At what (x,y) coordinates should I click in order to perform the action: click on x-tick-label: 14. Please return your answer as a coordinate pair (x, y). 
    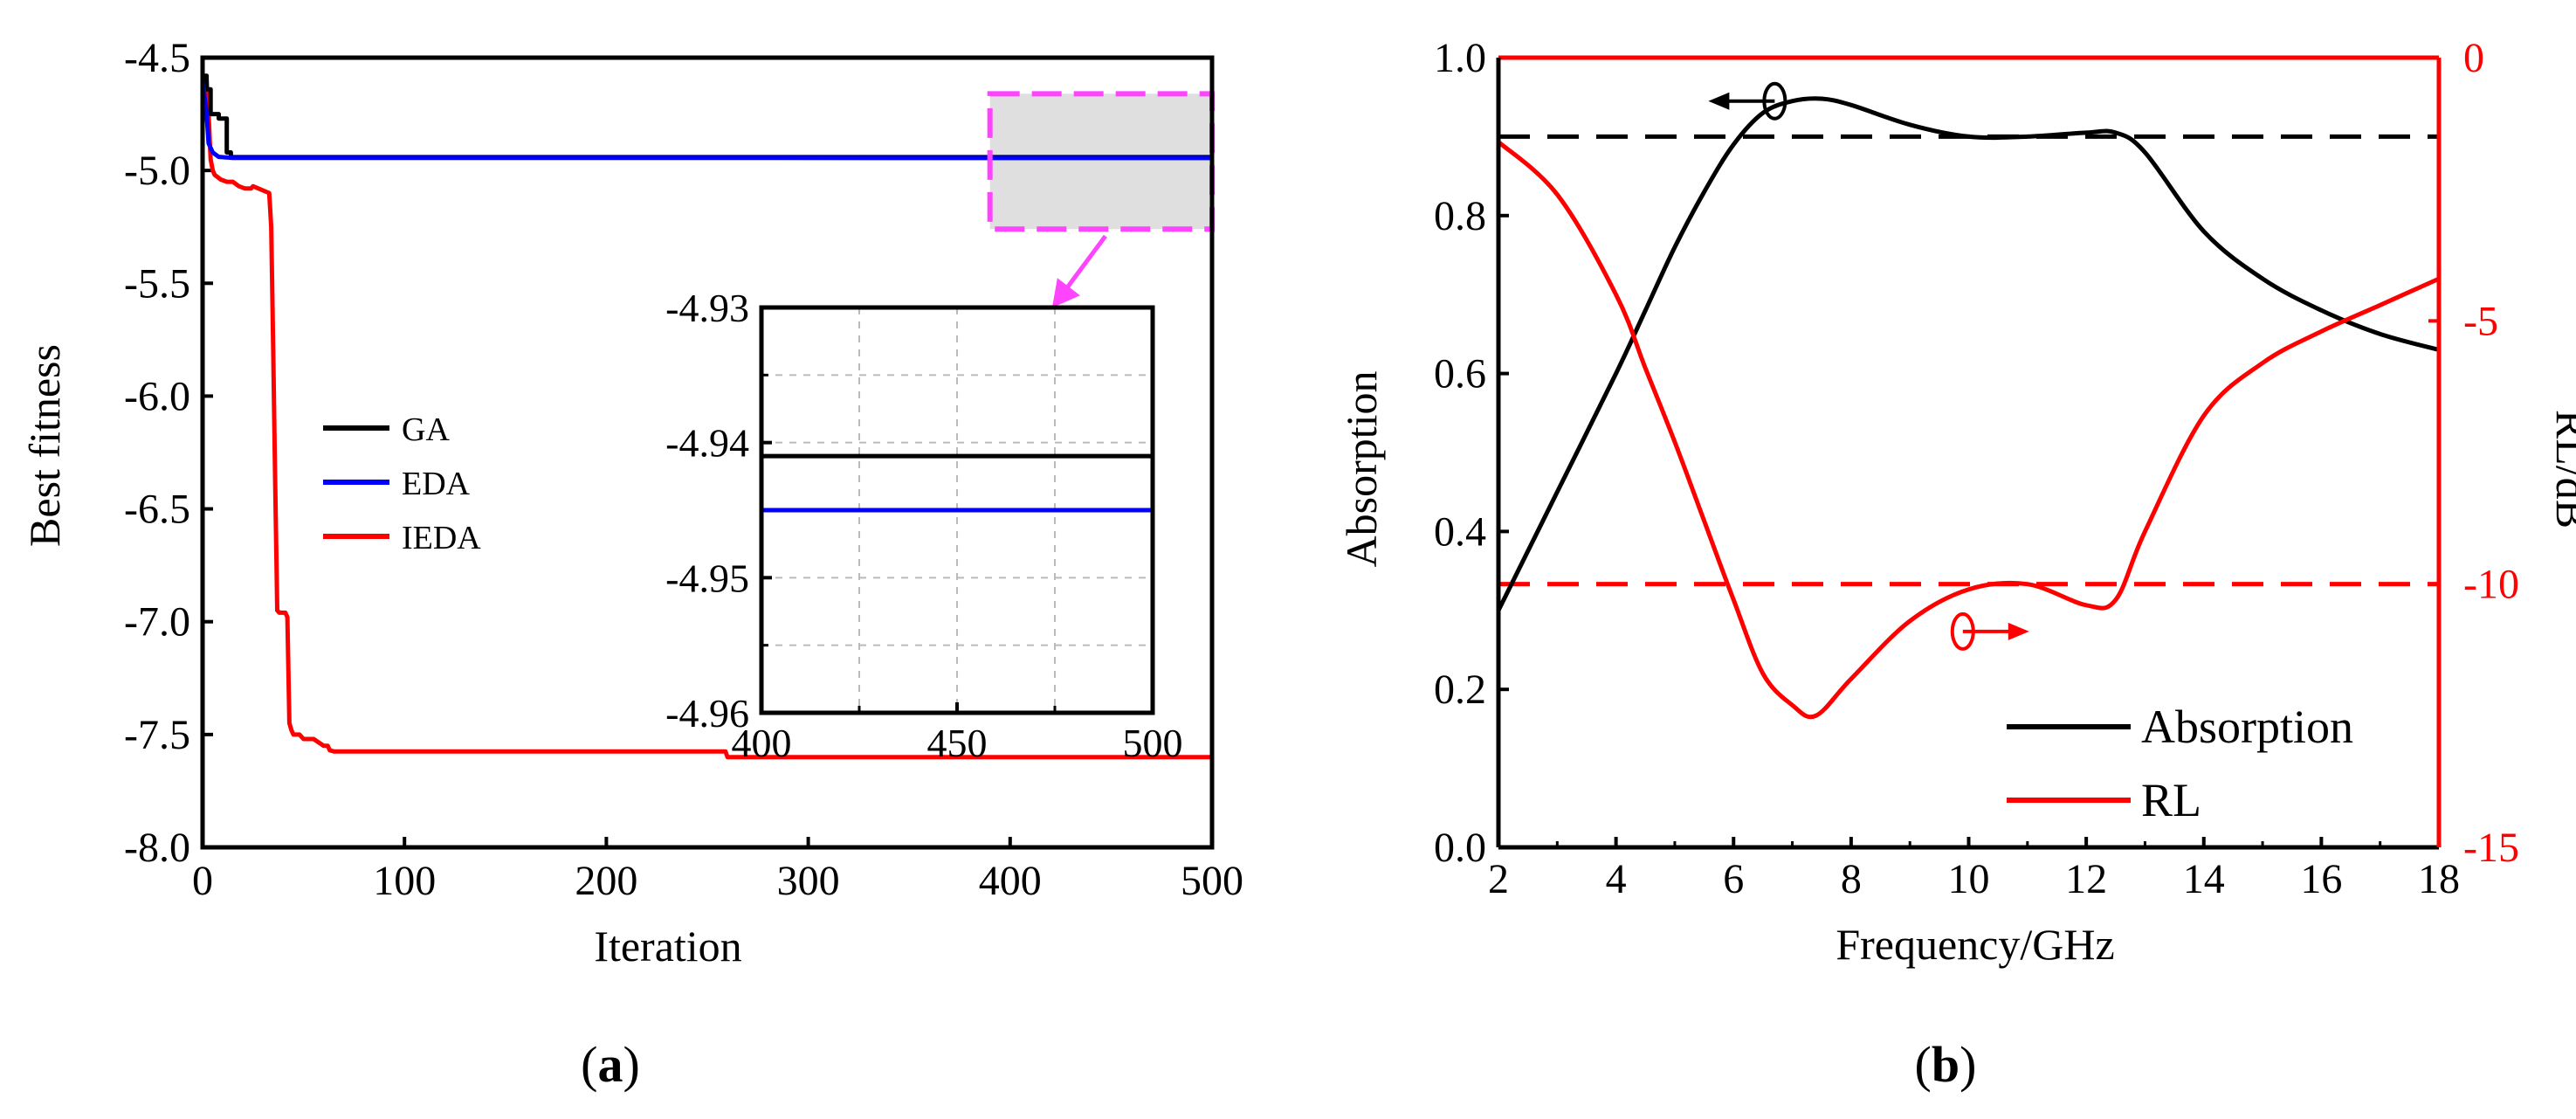
    Looking at the image, I should click on (2204, 879).